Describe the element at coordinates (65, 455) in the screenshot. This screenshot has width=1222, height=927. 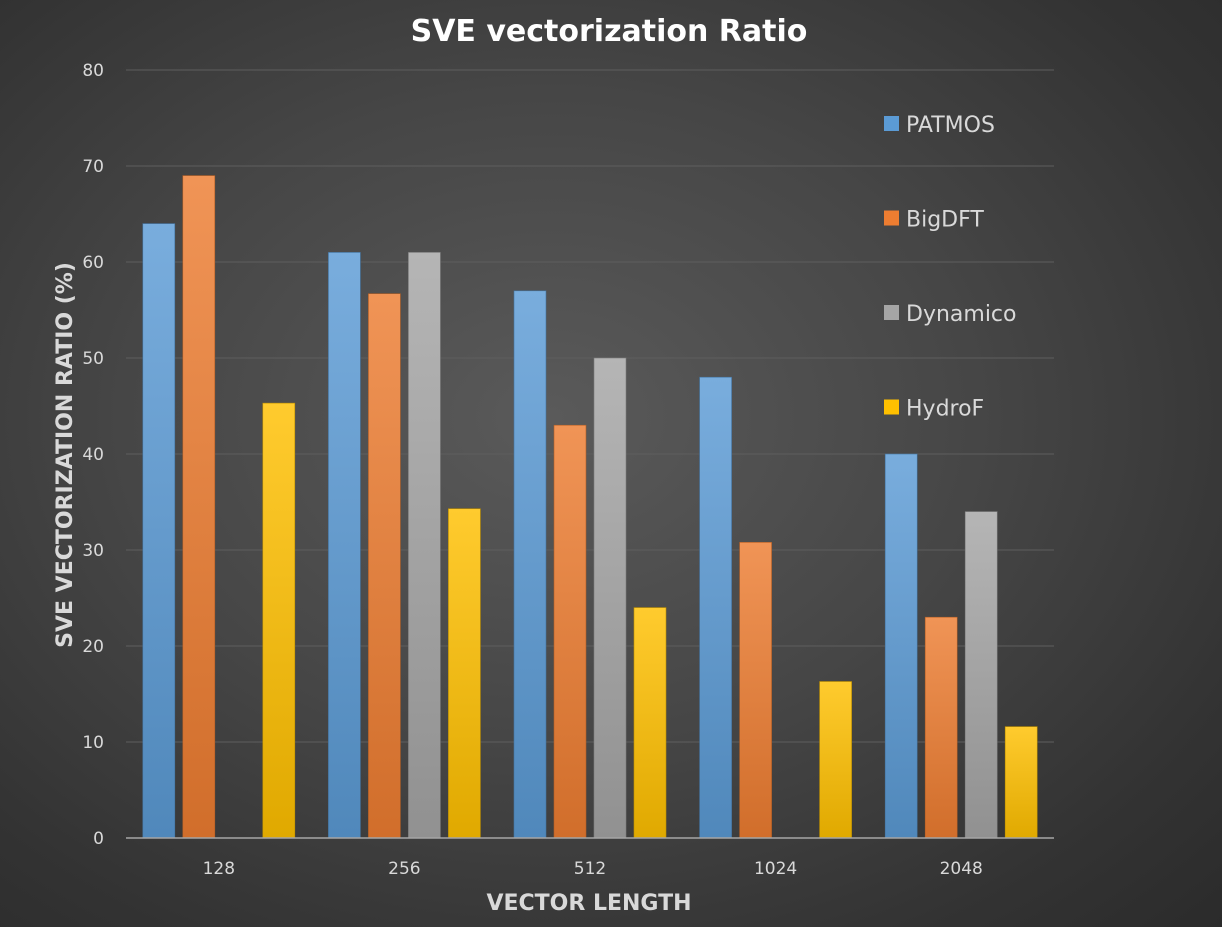
I see `y-axis-title: SVE VECTORIZATION RATIO (%)` at that location.